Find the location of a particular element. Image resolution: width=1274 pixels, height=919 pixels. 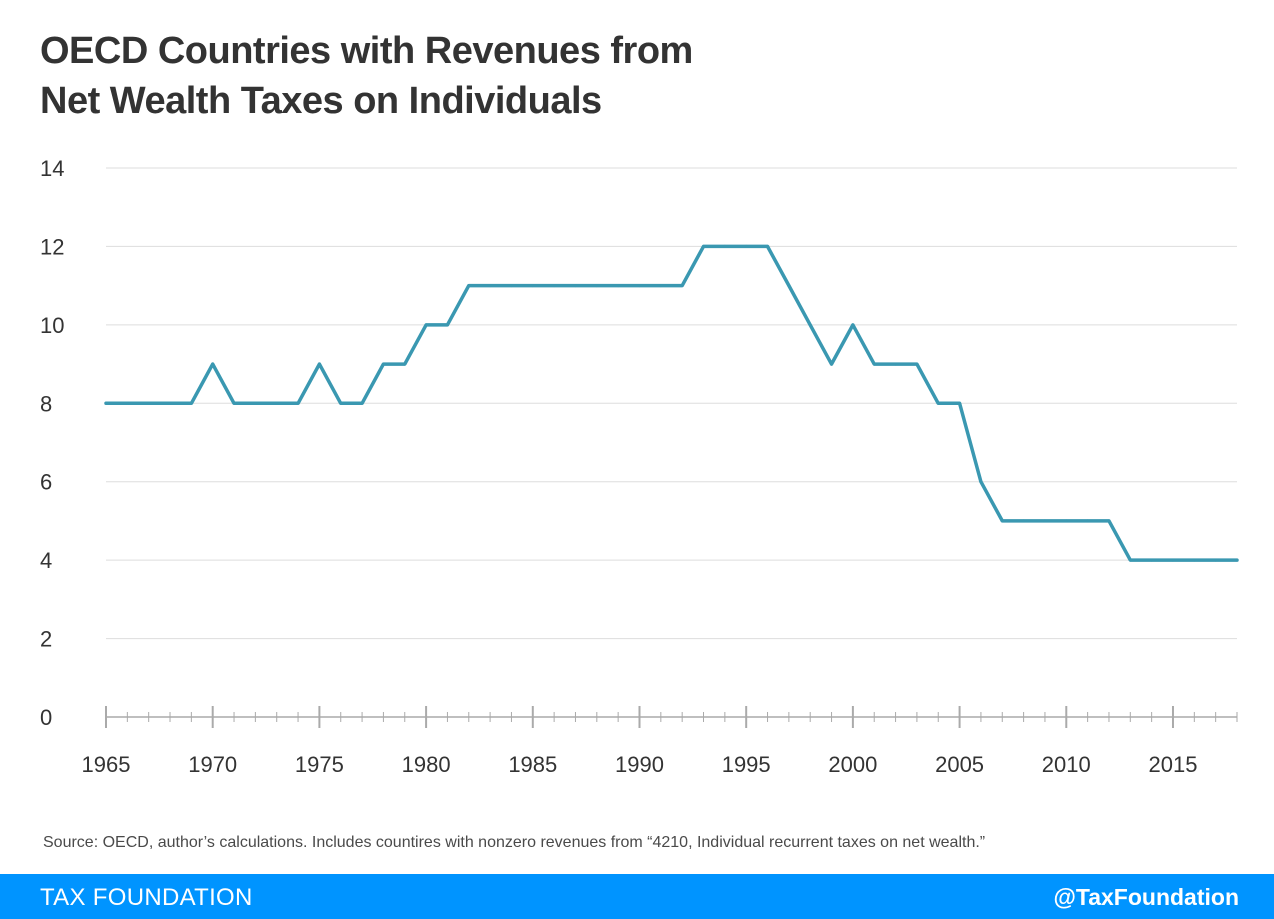

footer-bar: TAX FOUNDATION @TaxFoundation is located at coordinates (637, 896).